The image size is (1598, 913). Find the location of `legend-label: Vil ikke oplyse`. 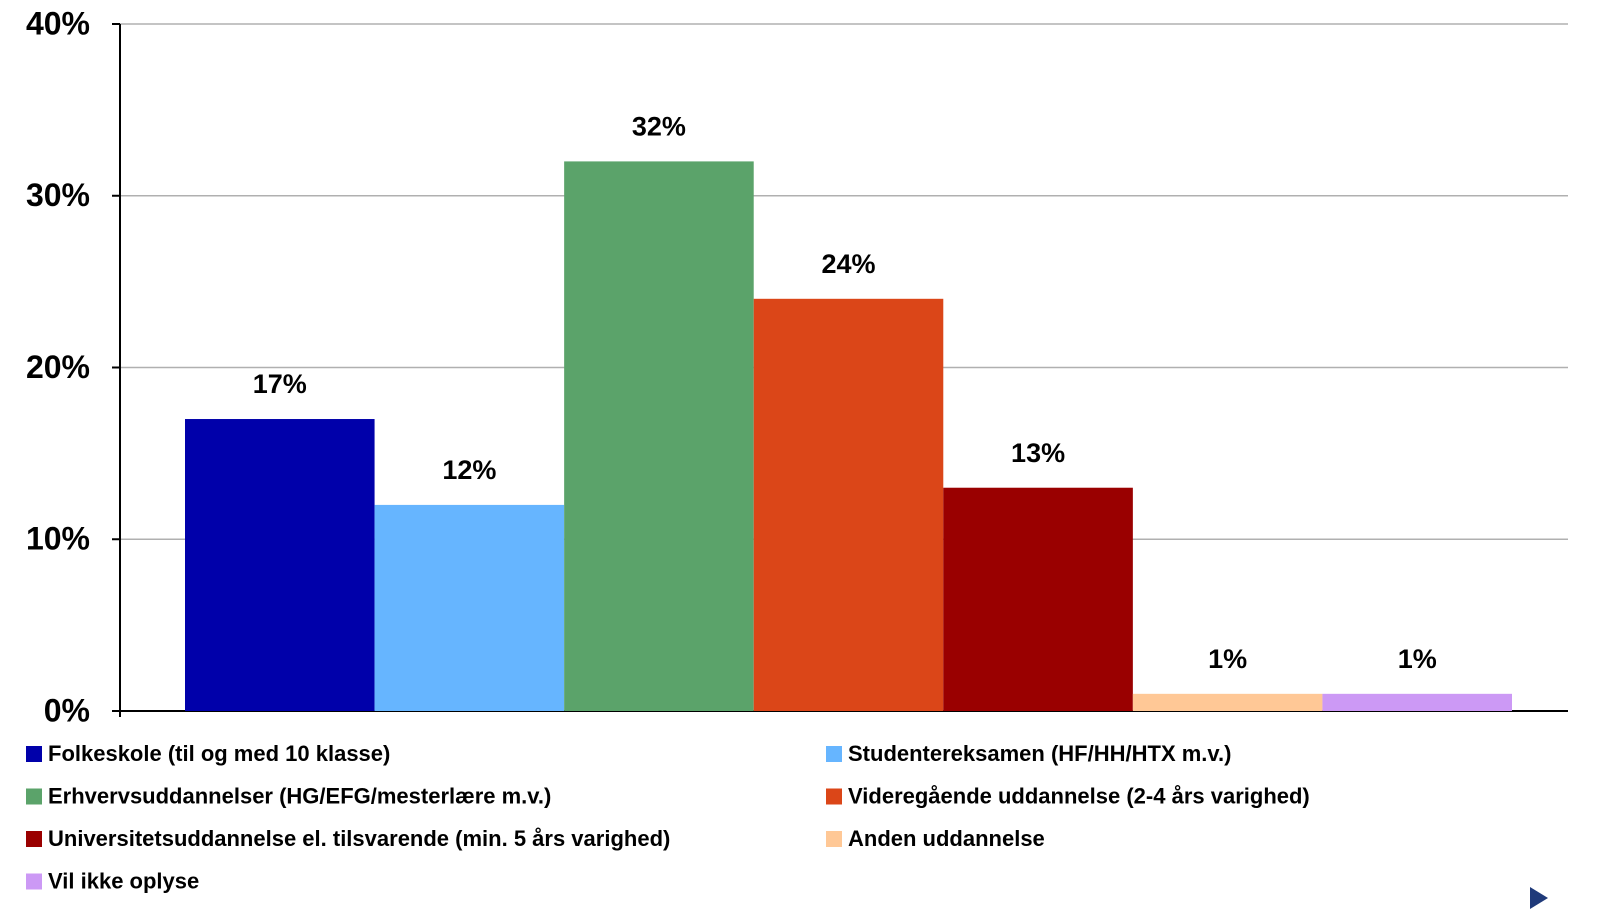

legend-label: Vil ikke oplyse is located at coordinates (123, 880).